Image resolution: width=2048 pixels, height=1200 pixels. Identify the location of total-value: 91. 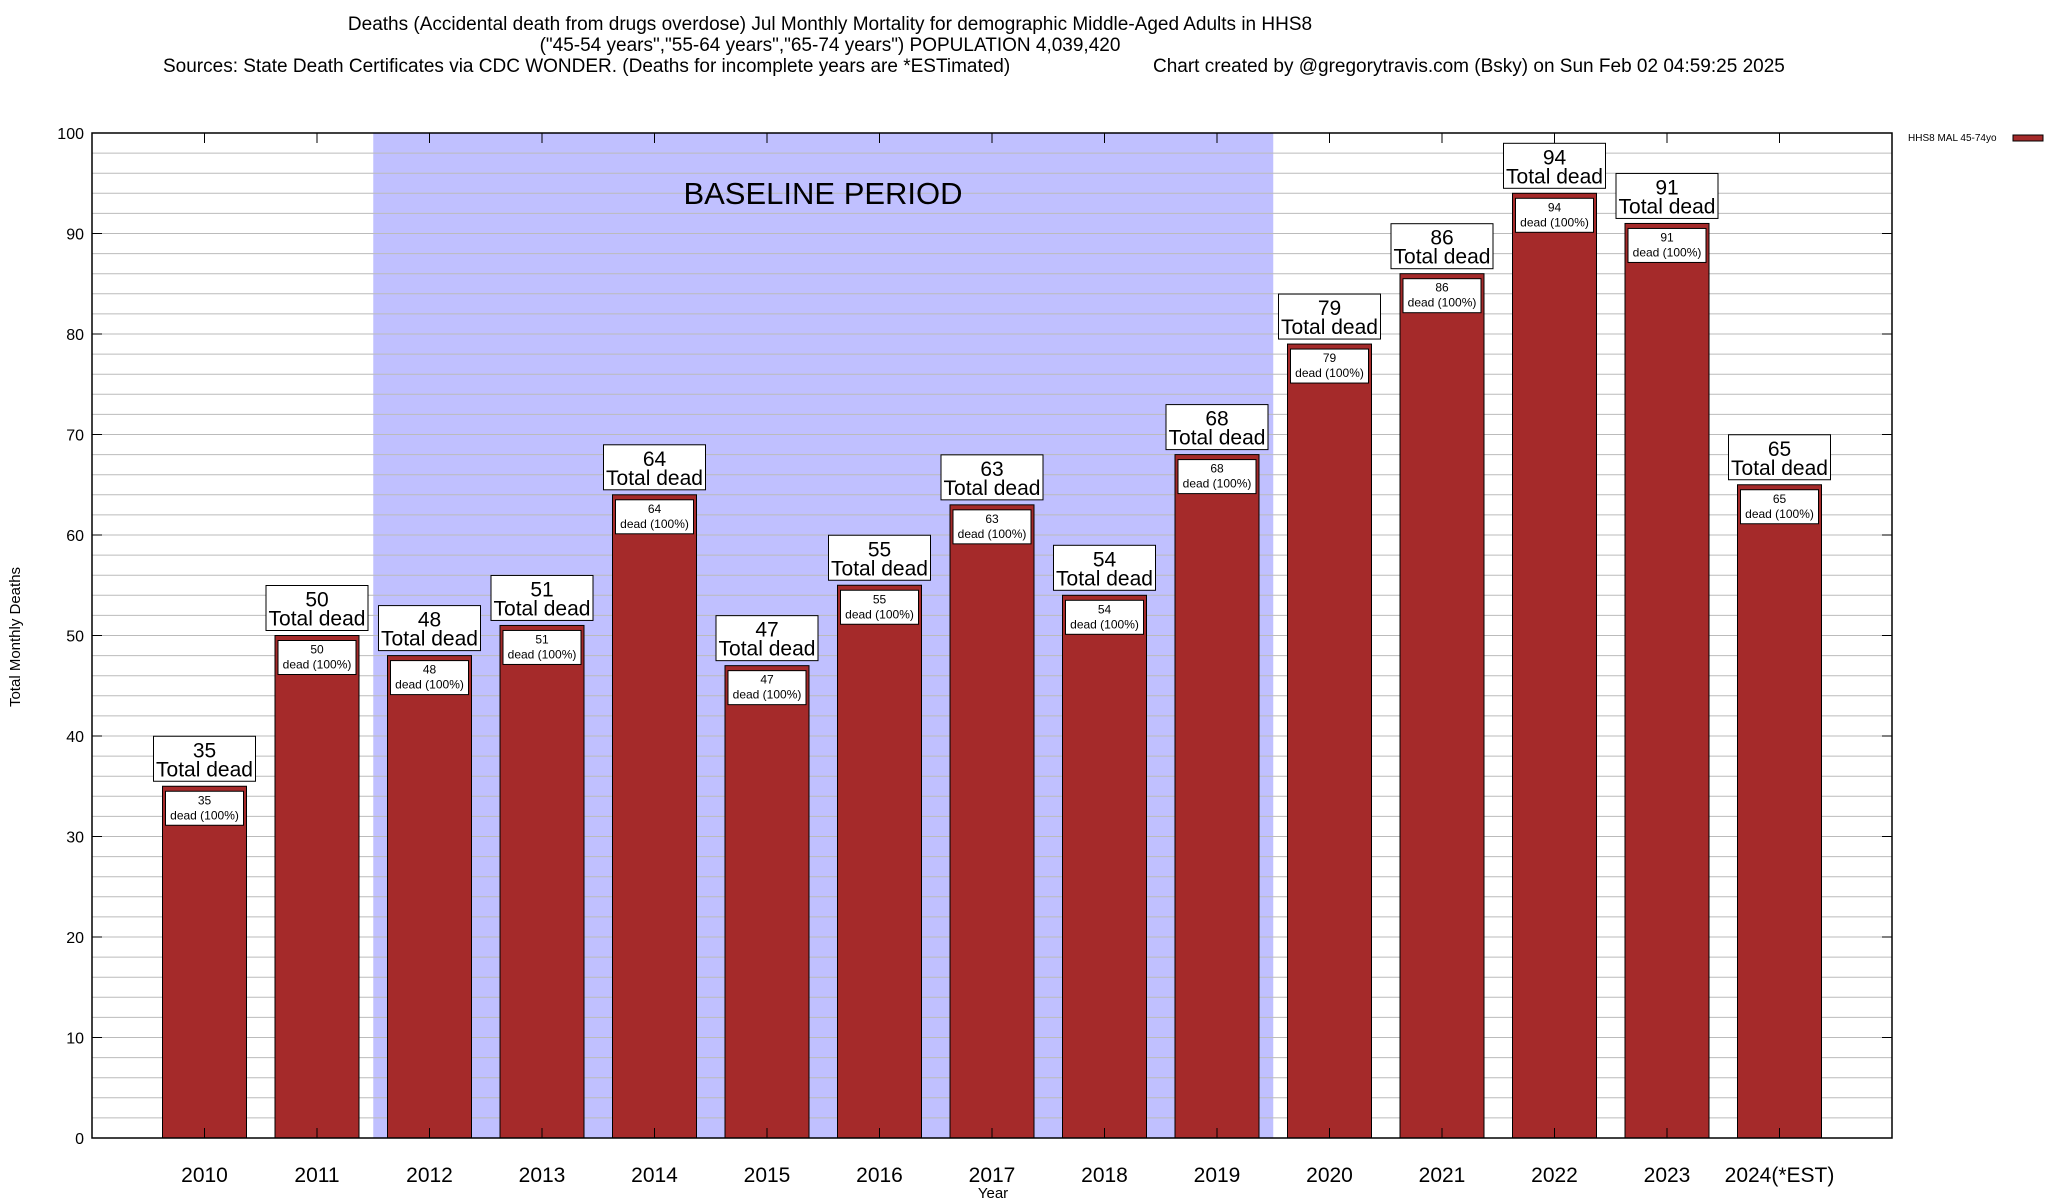
(1666, 187).